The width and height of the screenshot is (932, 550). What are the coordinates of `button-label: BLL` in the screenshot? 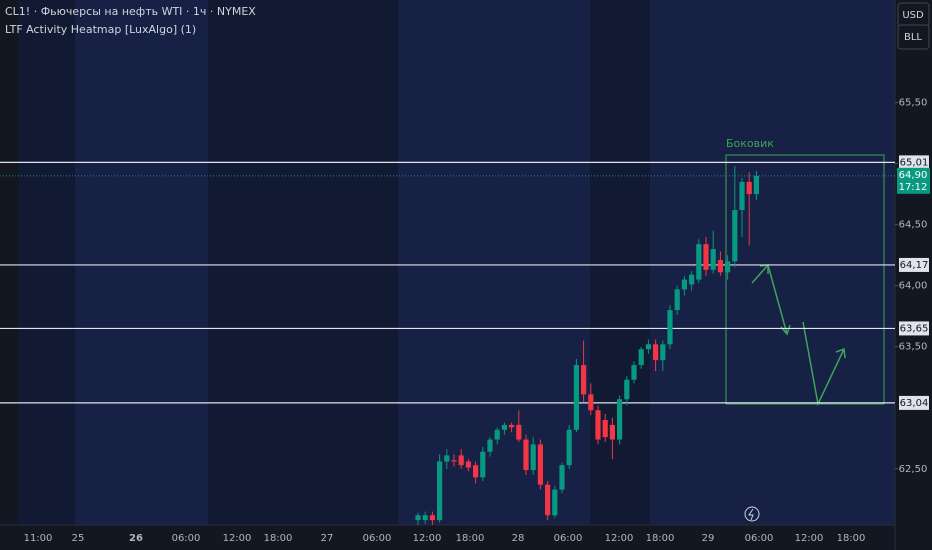 It's located at (913, 37).